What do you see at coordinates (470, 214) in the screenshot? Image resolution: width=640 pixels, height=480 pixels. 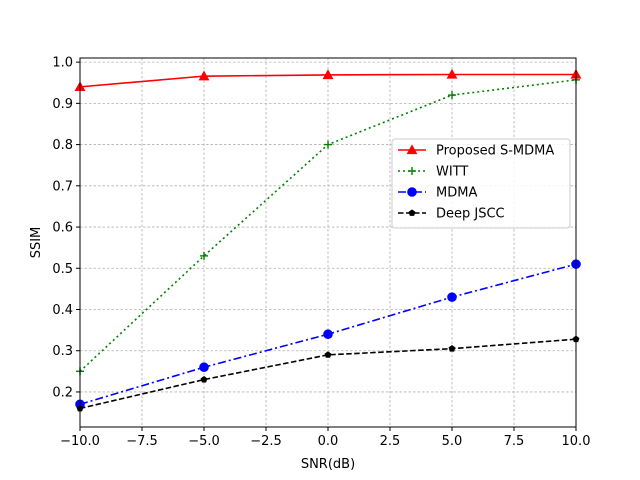 I see `legend-label: Deep JSCC` at bounding box center [470, 214].